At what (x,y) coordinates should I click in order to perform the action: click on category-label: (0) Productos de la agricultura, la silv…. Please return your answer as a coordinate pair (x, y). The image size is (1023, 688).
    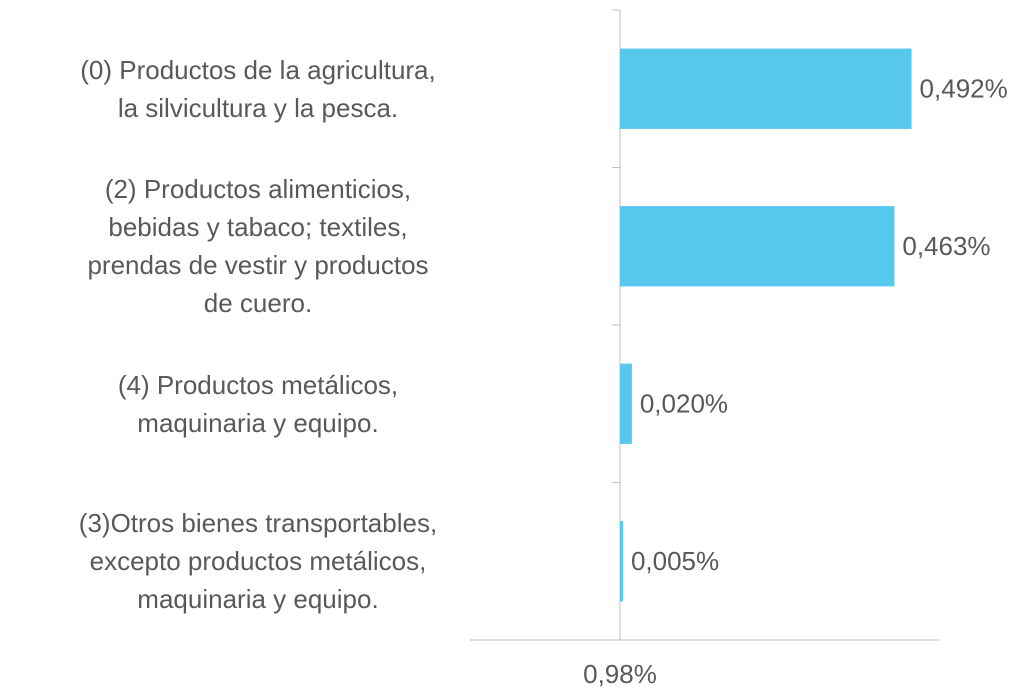
    Looking at the image, I should click on (258, 88).